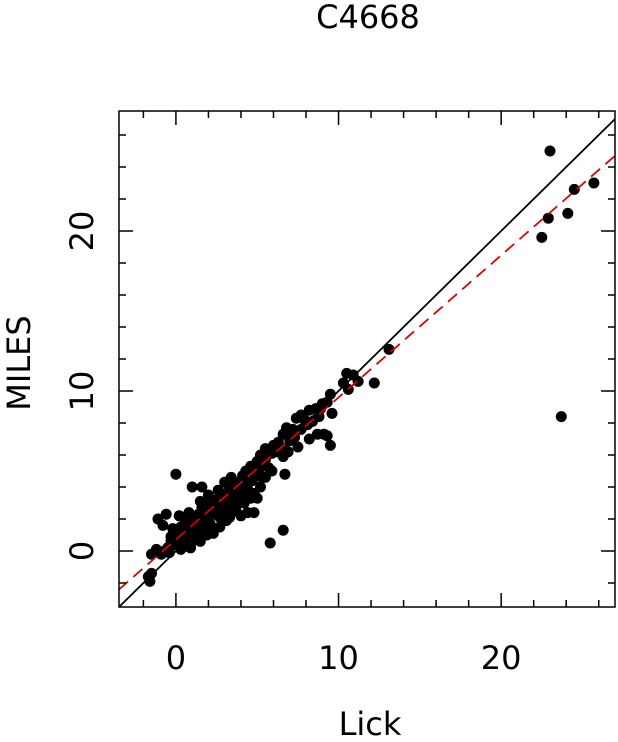  Describe the element at coordinates (368, 18) in the screenshot. I see `chart-title: C4668` at that location.